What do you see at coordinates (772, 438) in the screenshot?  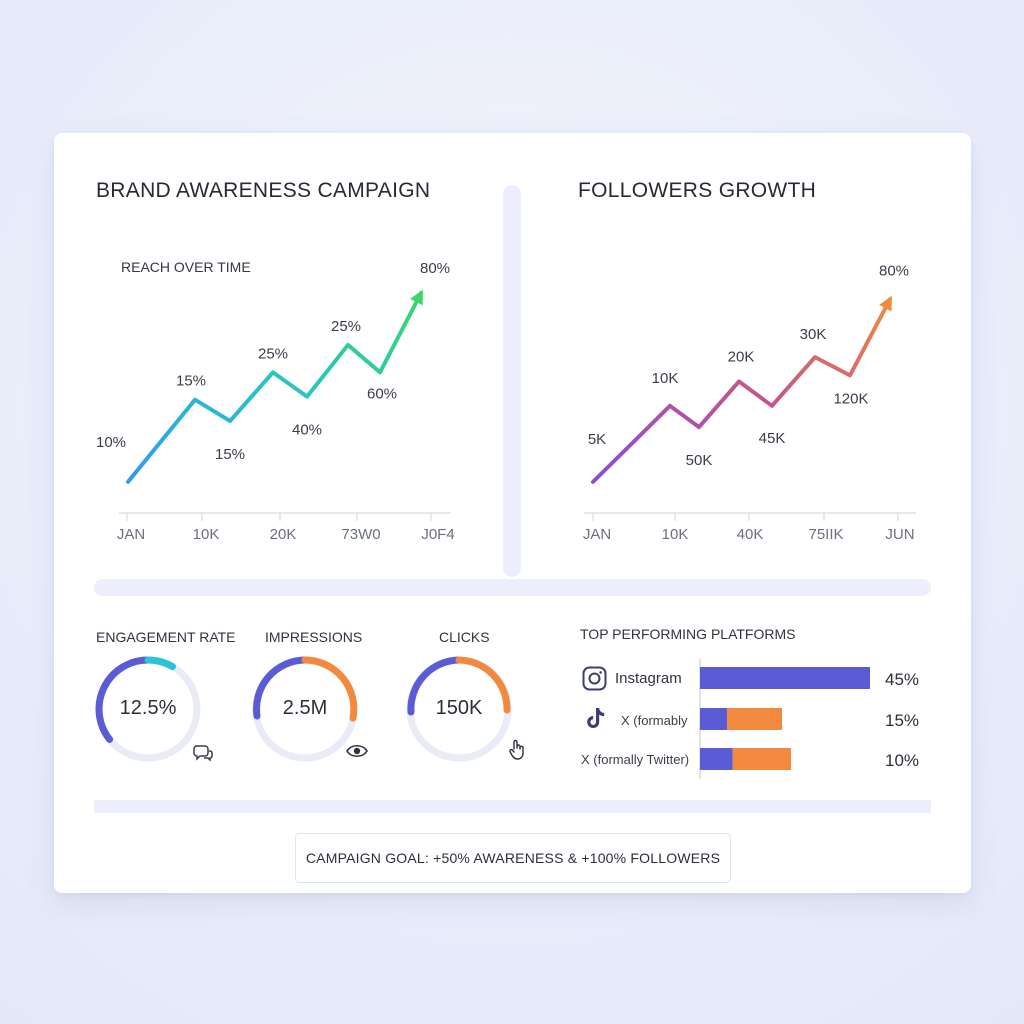 I see `data-label: 45K` at bounding box center [772, 438].